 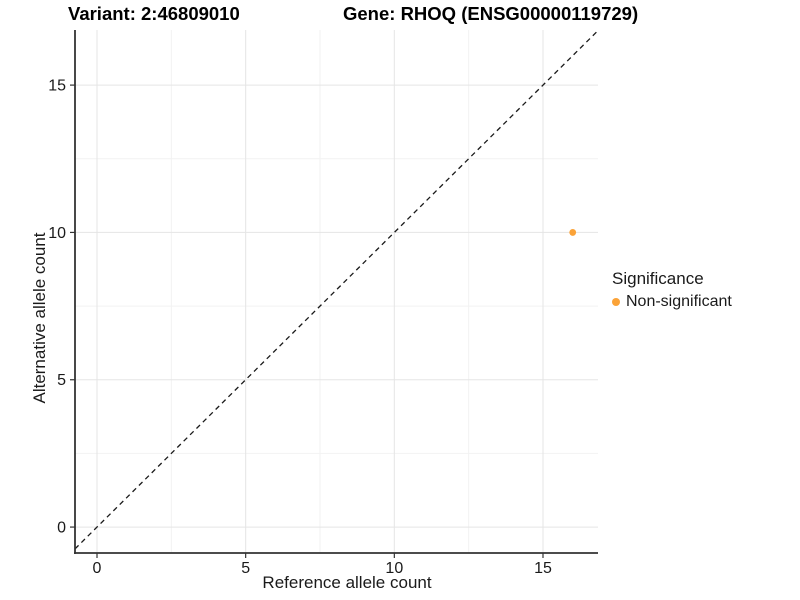 What do you see at coordinates (57, 233) in the screenshot?
I see `y-tick-label: 10` at bounding box center [57, 233].